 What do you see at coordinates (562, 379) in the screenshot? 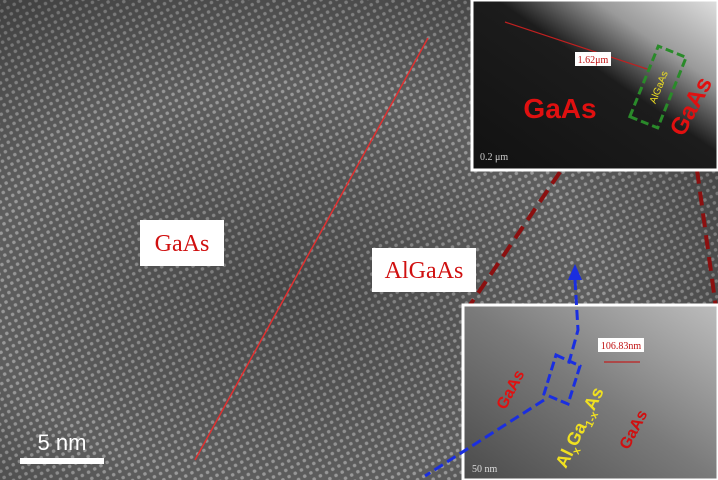
I see `zoom-box` at bounding box center [562, 379].